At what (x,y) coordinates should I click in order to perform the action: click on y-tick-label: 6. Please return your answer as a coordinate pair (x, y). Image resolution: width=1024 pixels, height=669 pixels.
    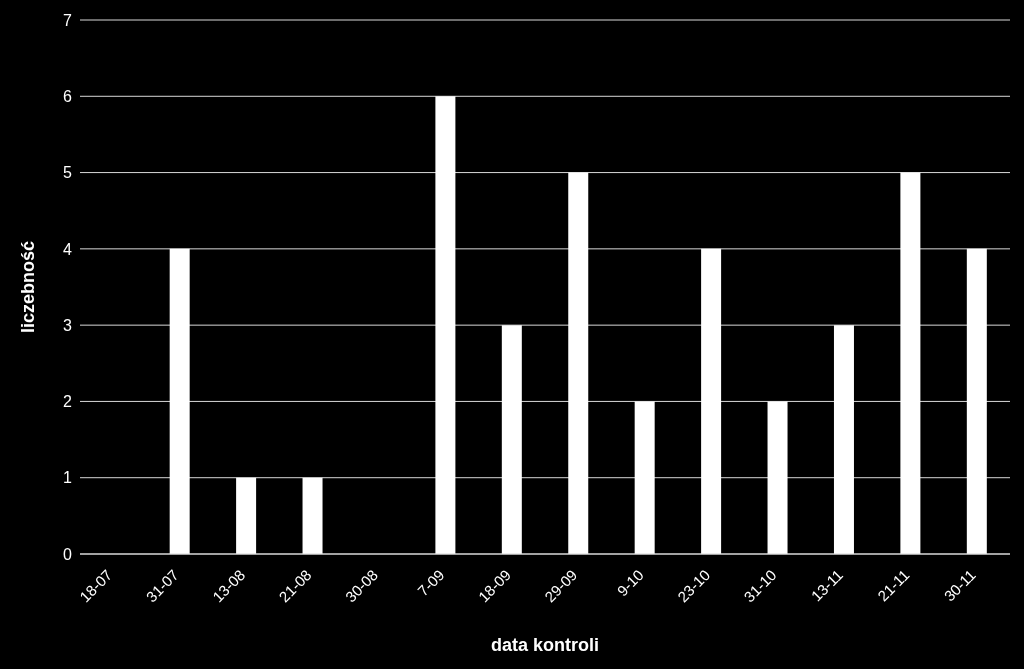
    Looking at the image, I should click on (68, 96).